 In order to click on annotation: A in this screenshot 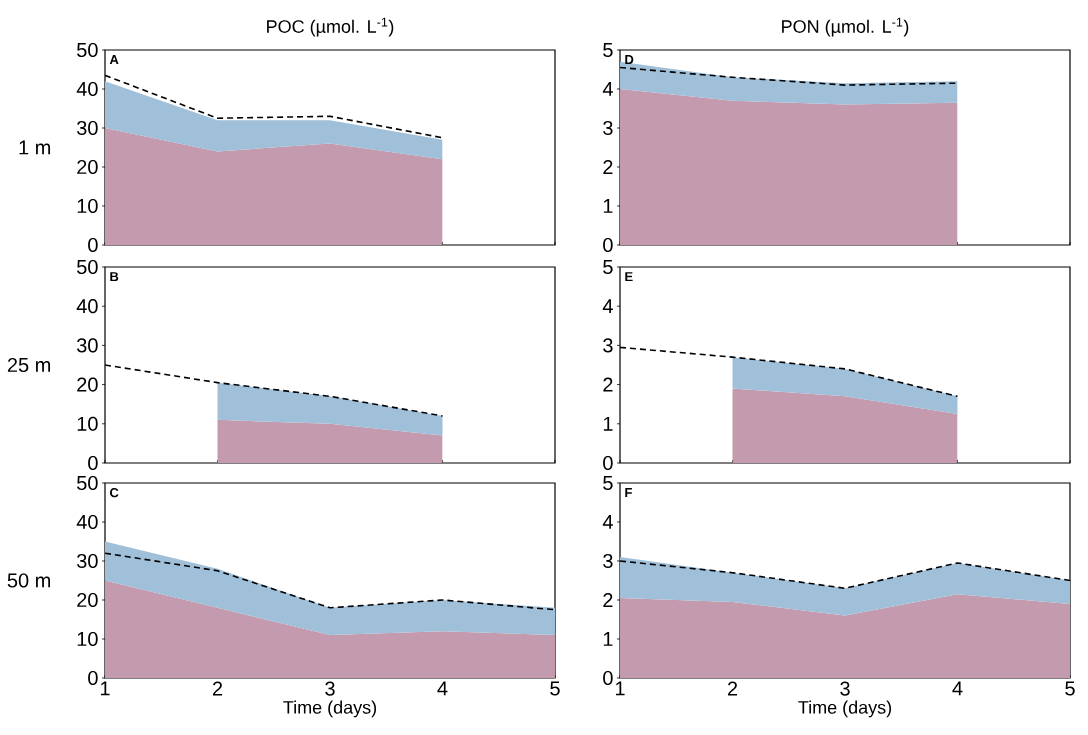, I will do `click(114, 60)`.